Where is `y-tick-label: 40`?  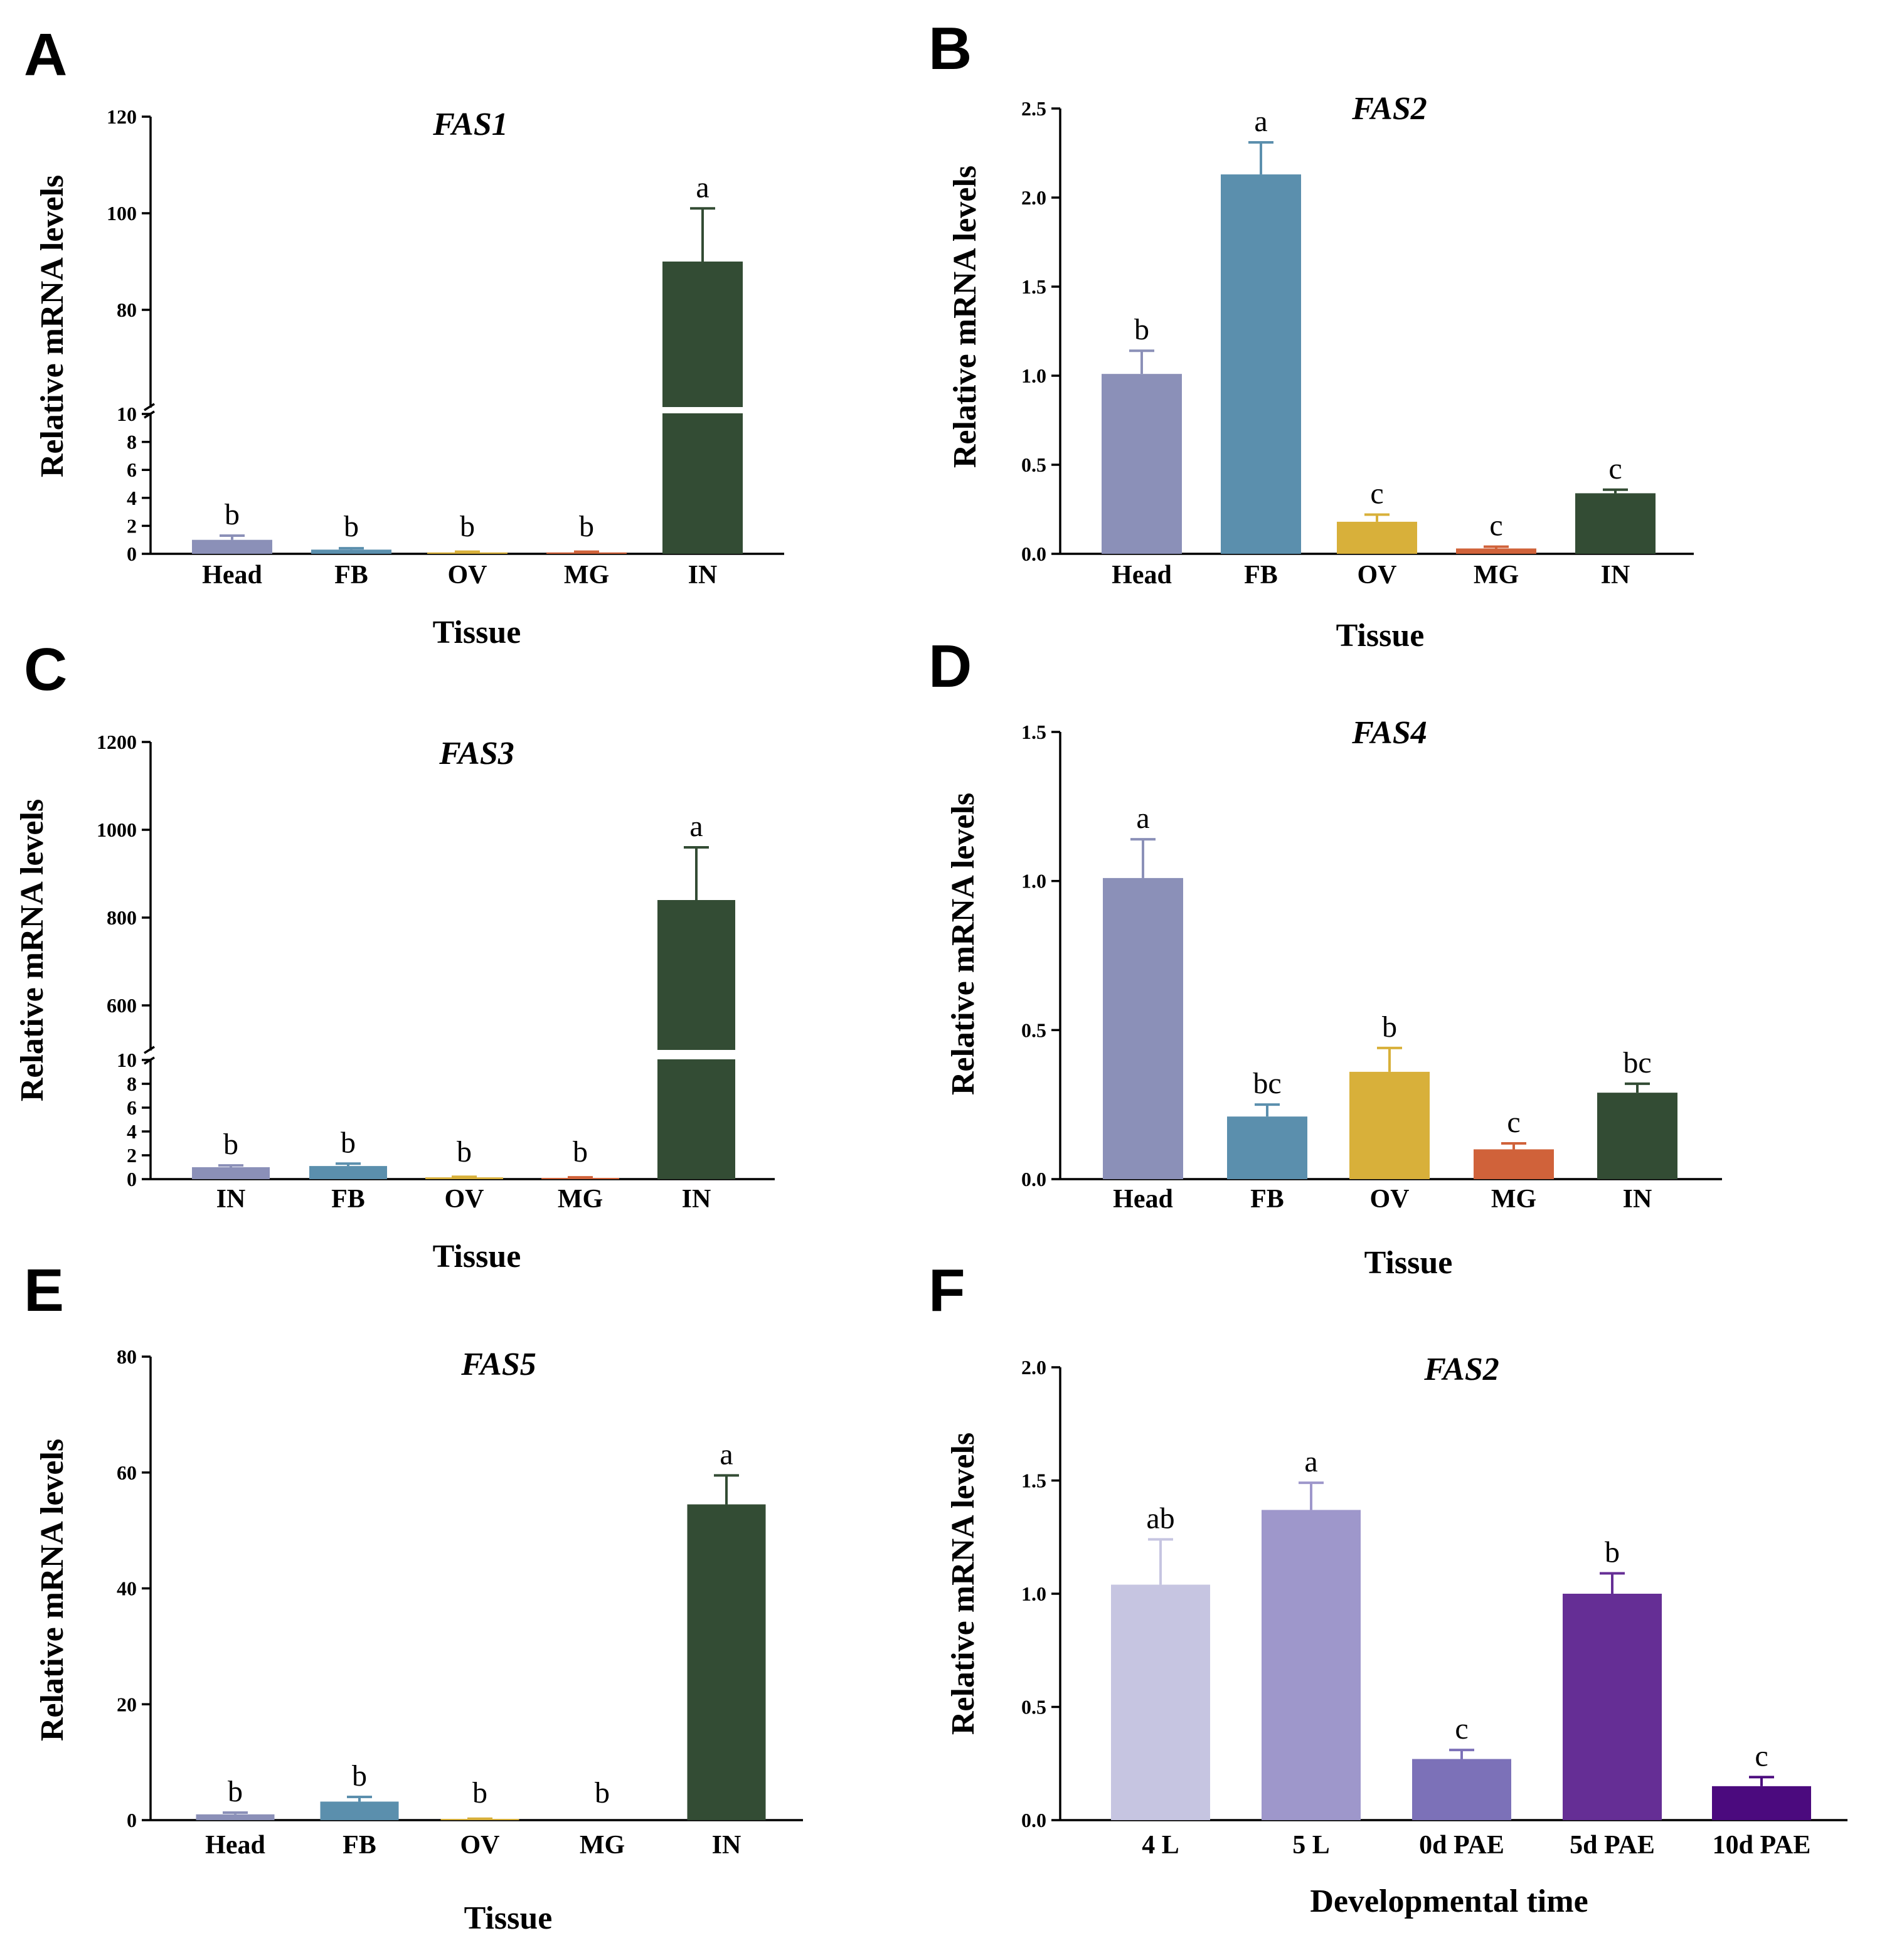 y-tick-label: 40 is located at coordinates (127, 1588).